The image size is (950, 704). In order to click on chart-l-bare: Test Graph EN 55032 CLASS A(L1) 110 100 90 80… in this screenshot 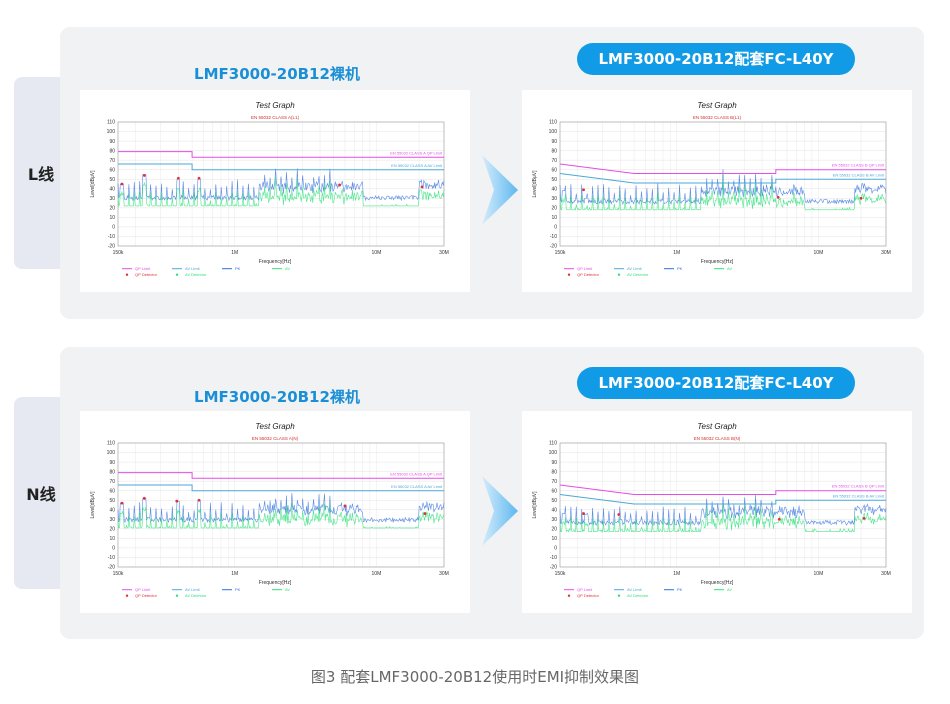, I will do `click(275, 191)`.